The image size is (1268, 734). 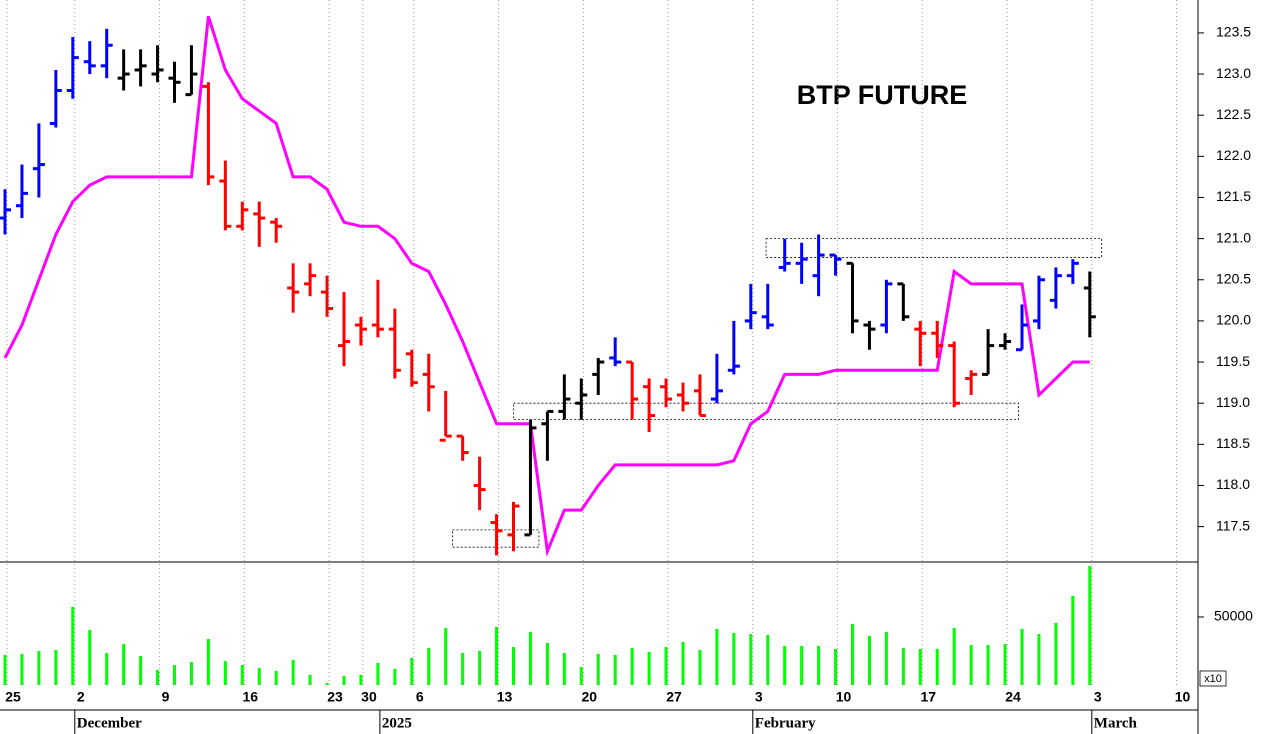 I want to click on x-tick-label: 23, so click(x=335, y=697).